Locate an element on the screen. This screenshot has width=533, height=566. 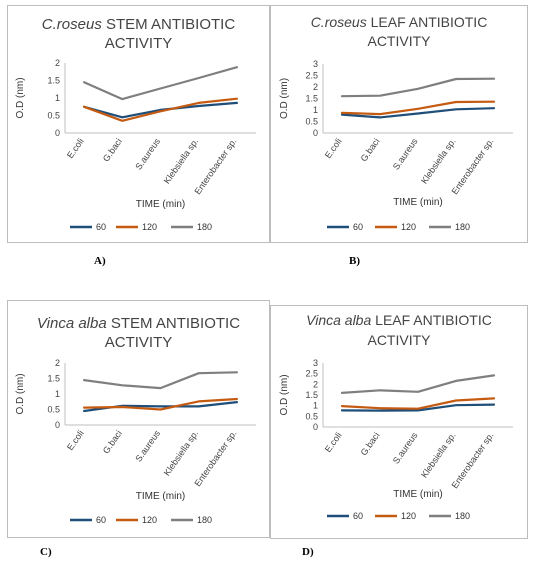
chart-title-b: C.roseus LEAF ANTIBIOTIC is located at coordinates (399, 22).